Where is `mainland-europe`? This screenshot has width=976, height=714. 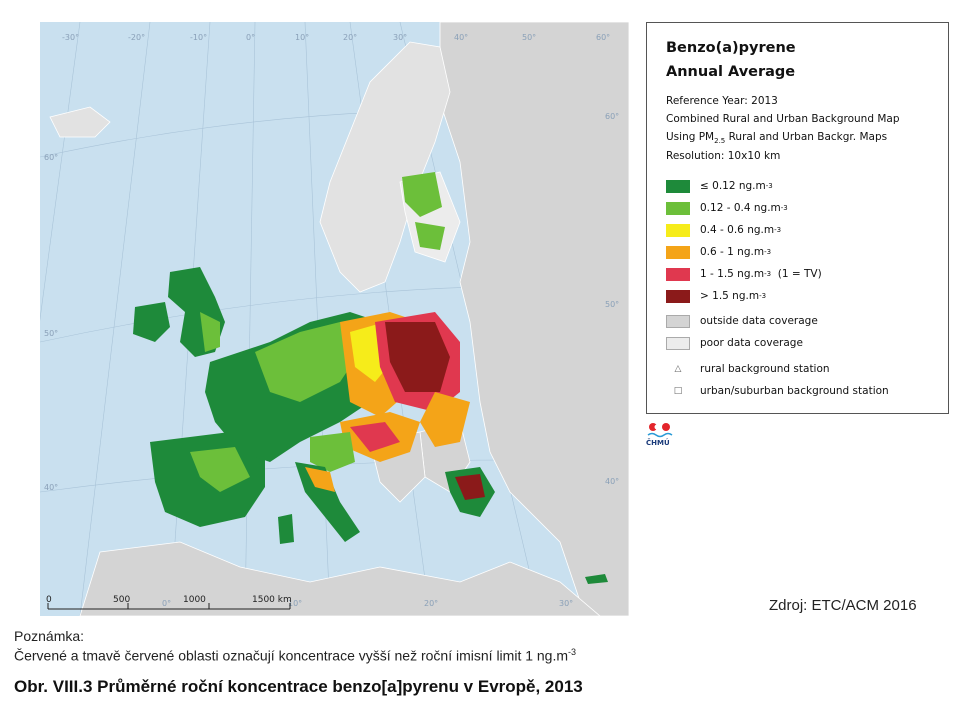
mainland-europe is located at coordinates (337, 392).